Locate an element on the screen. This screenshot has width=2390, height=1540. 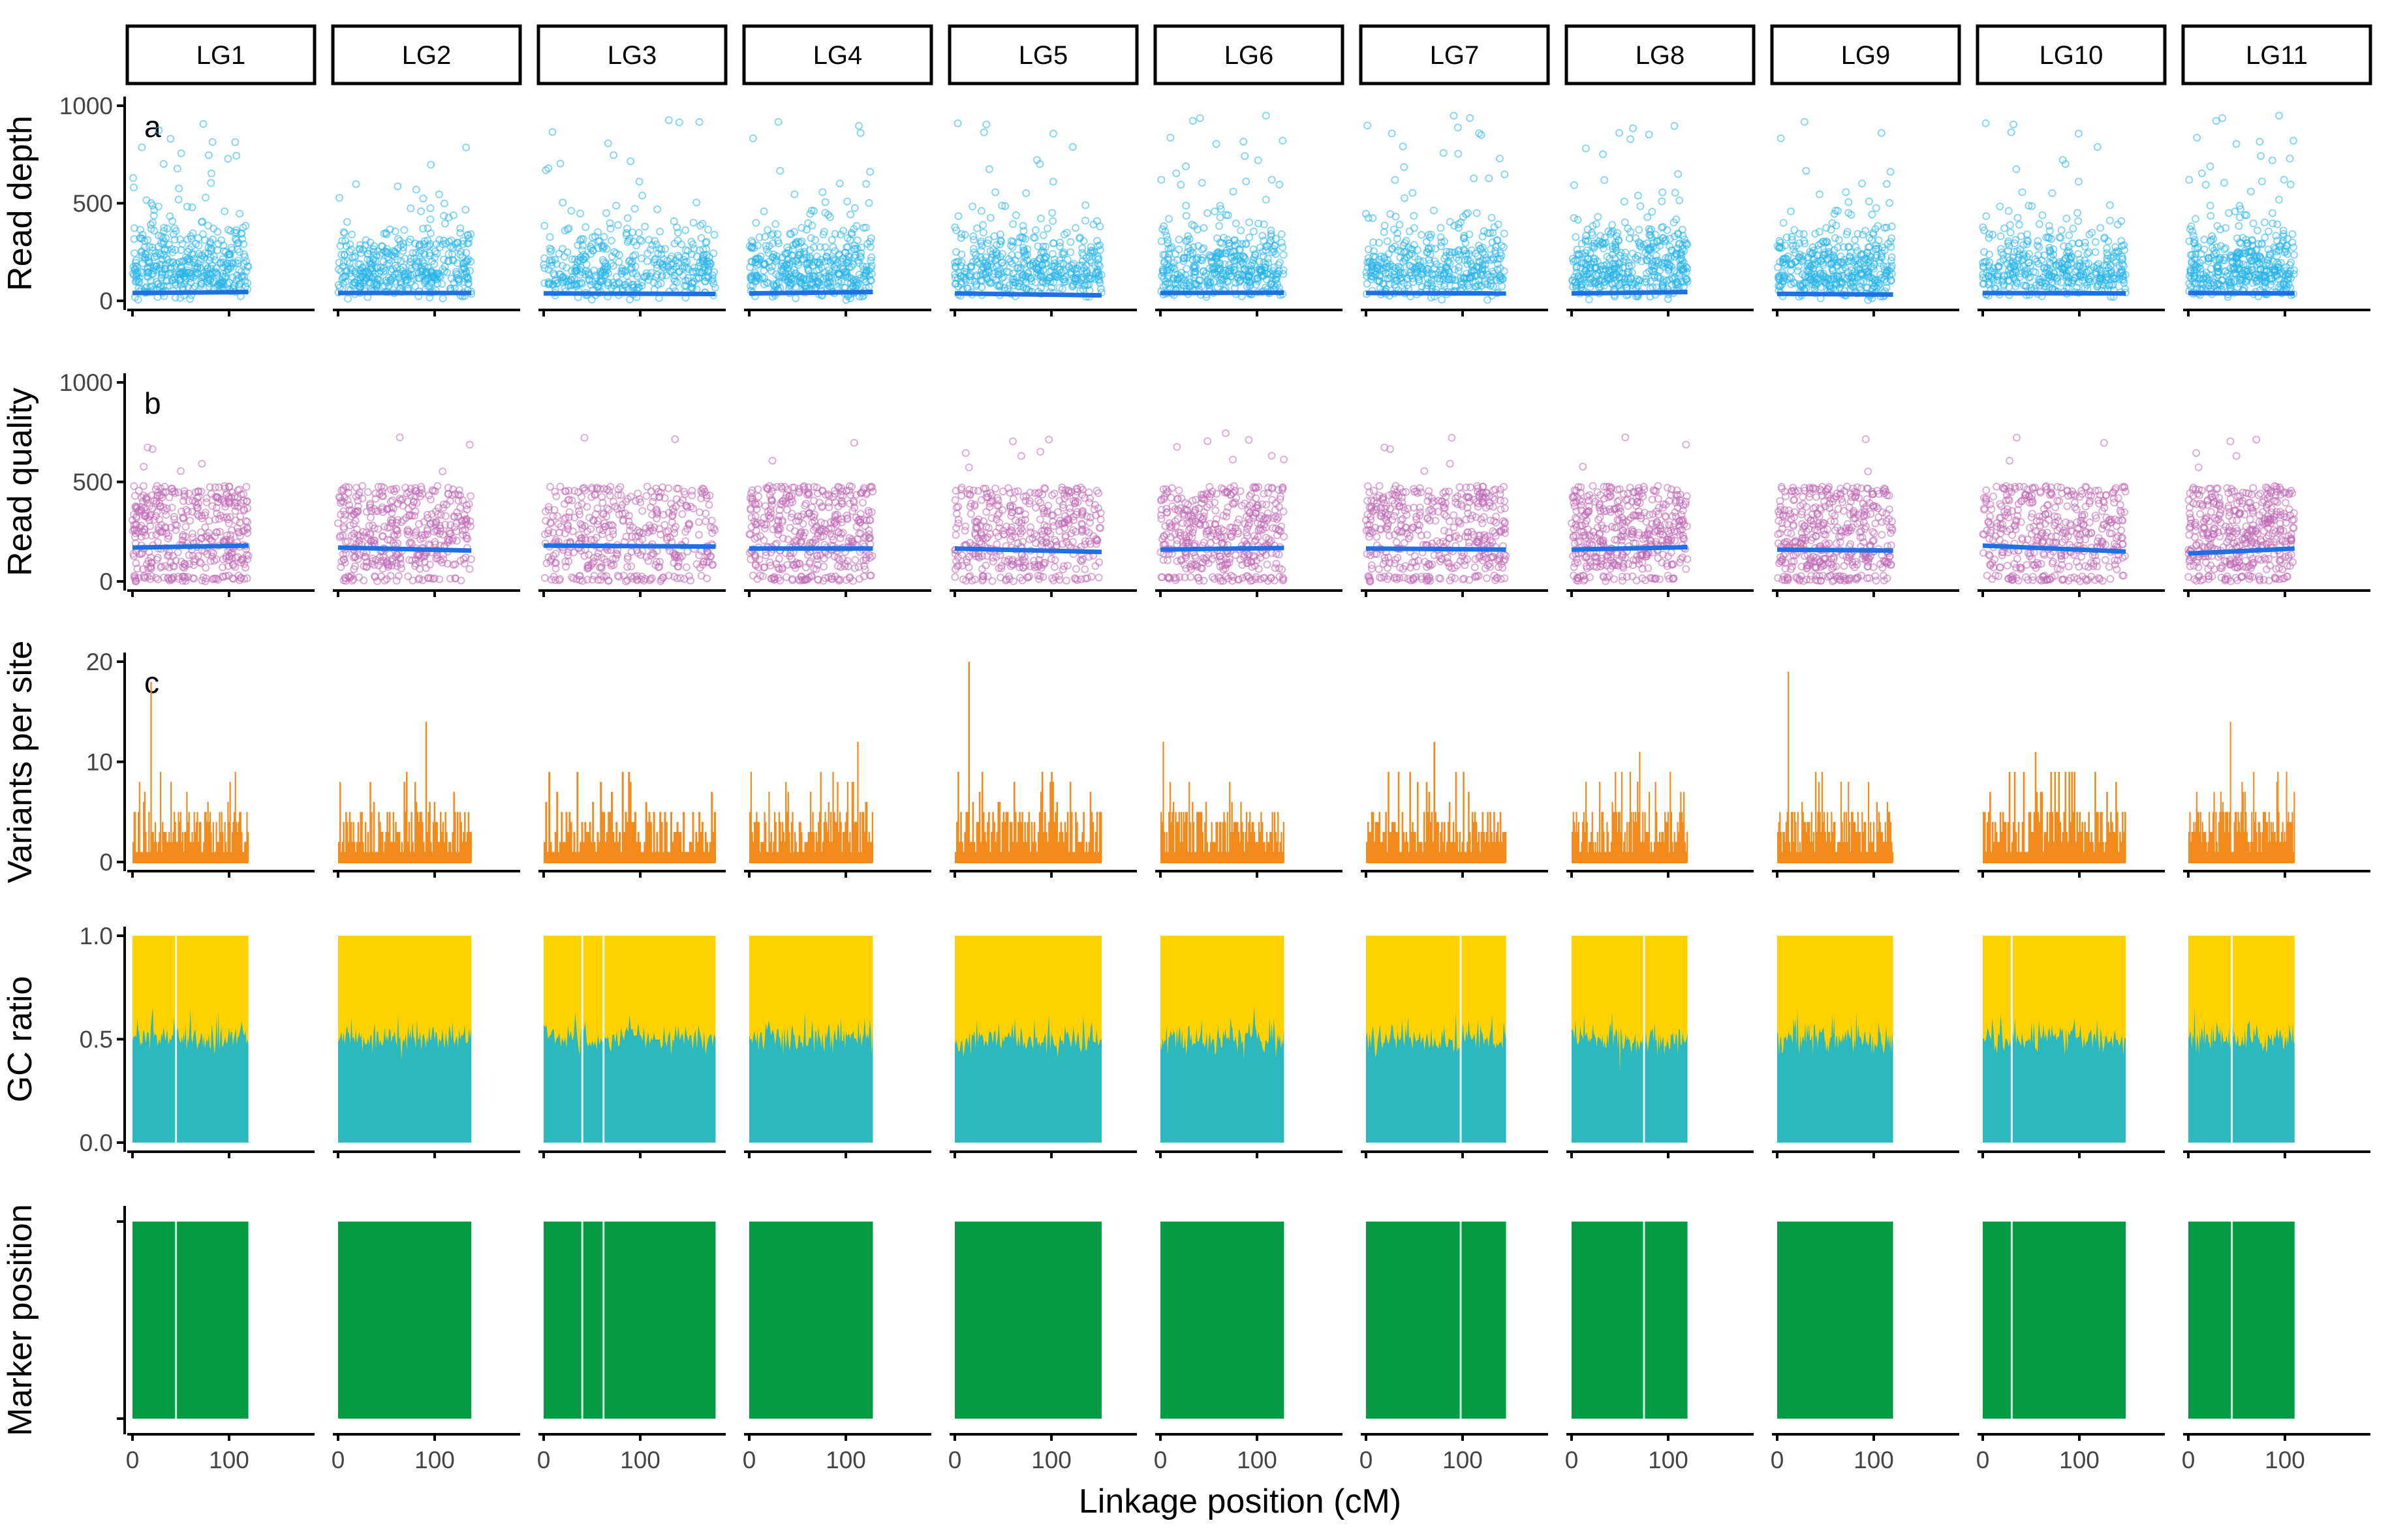
y-axis-title: Read depth is located at coordinates (20, 204).